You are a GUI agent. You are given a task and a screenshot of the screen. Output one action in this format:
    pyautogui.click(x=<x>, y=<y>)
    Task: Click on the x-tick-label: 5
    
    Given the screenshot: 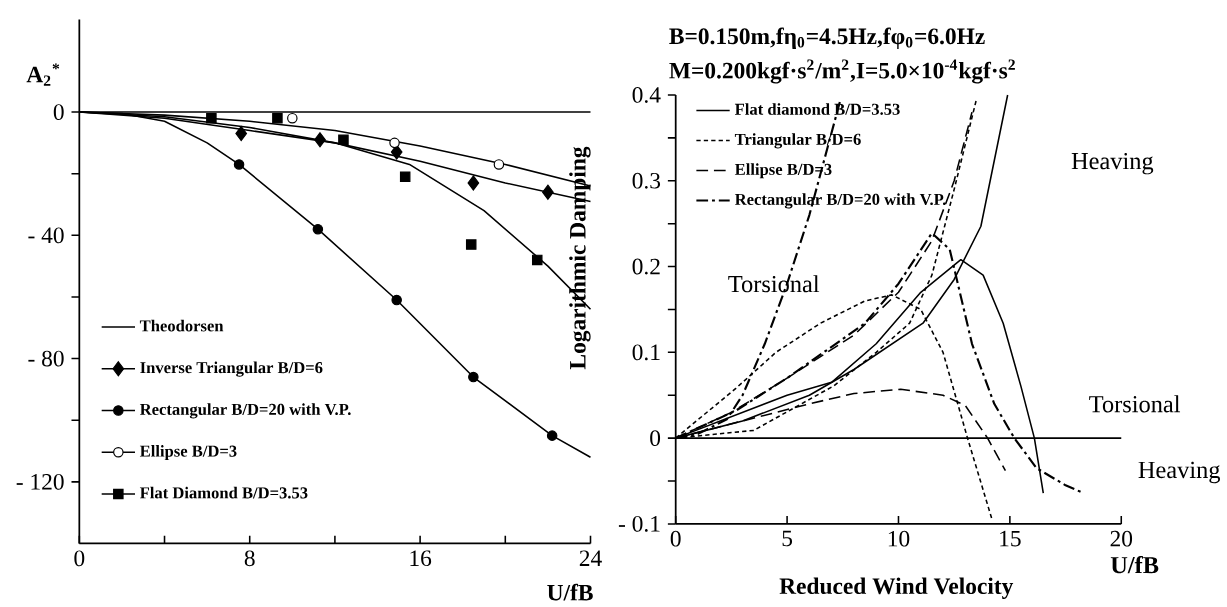 What is the action you would take?
    pyautogui.click(x=787, y=538)
    